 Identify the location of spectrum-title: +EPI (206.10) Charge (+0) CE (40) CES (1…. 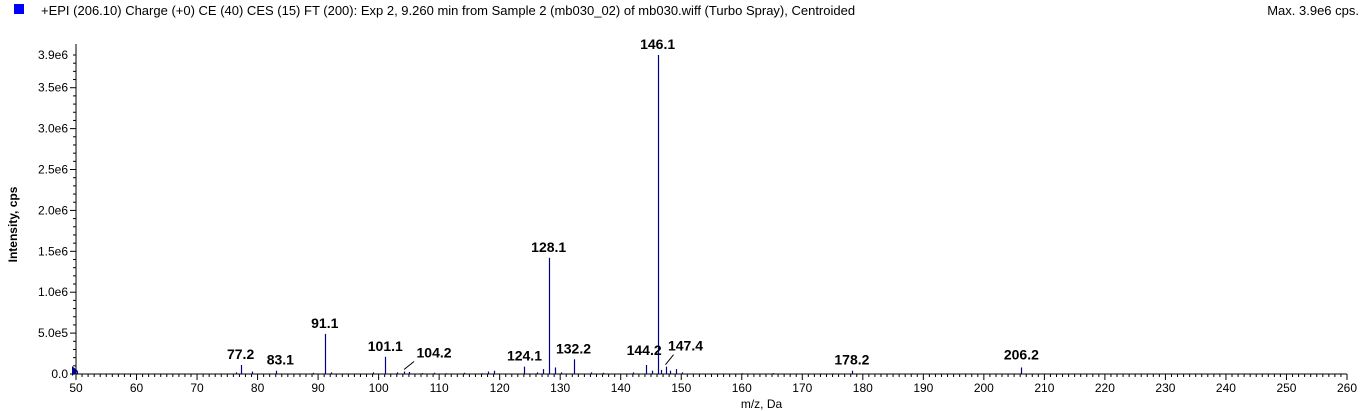
(448, 10).